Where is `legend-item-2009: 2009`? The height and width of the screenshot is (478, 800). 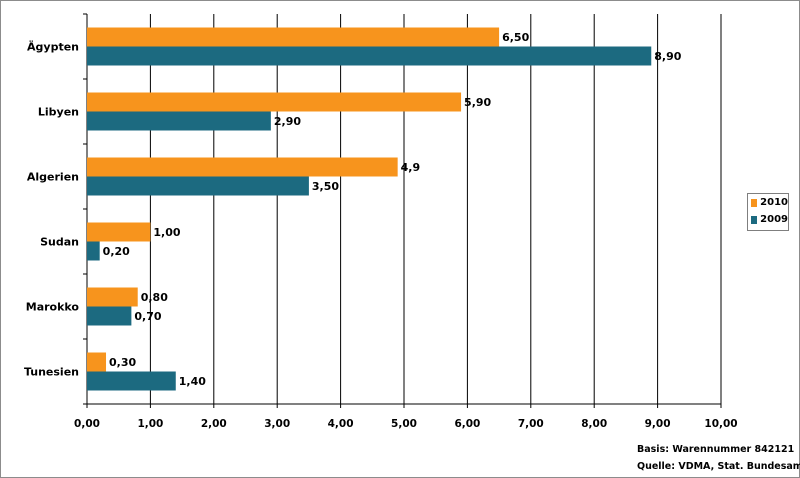 legend-item-2009: 2009 is located at coordinates (768, 219).